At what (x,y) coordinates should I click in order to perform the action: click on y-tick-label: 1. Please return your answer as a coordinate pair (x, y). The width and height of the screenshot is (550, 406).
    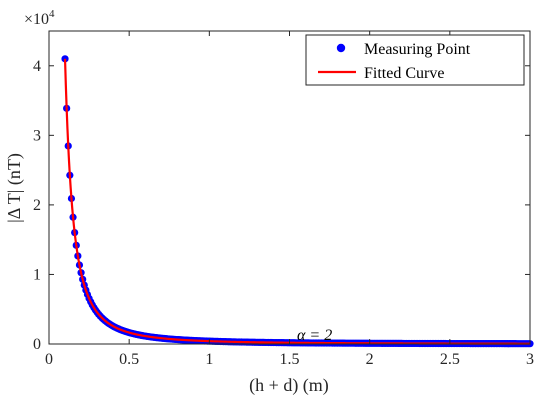
    Looking at the image, I should click on (37, 274).